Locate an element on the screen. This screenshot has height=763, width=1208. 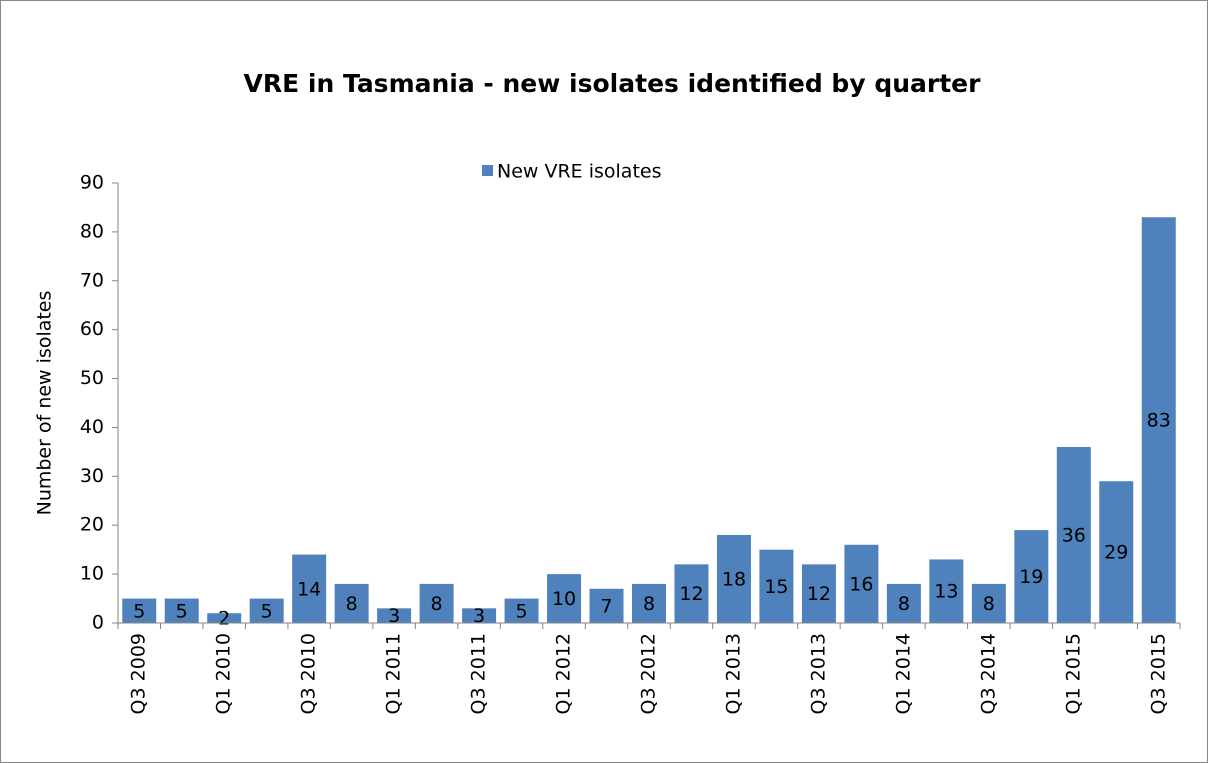
x-tick-label: Q3 2015 is located at coordinates (1158, 673).